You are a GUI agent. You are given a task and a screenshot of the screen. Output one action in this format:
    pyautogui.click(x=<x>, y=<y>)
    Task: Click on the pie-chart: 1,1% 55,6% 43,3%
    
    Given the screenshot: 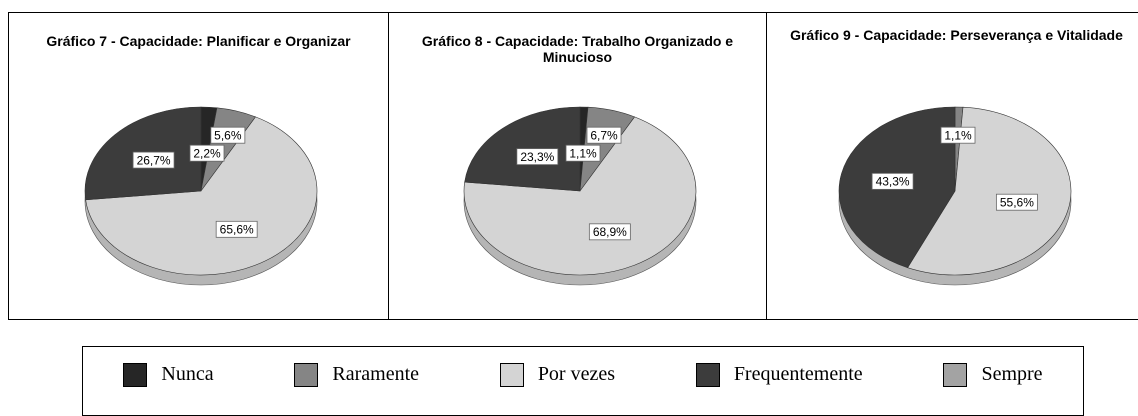 What is the action you would take?
    pyautogui.click(x=955, y=196)
    